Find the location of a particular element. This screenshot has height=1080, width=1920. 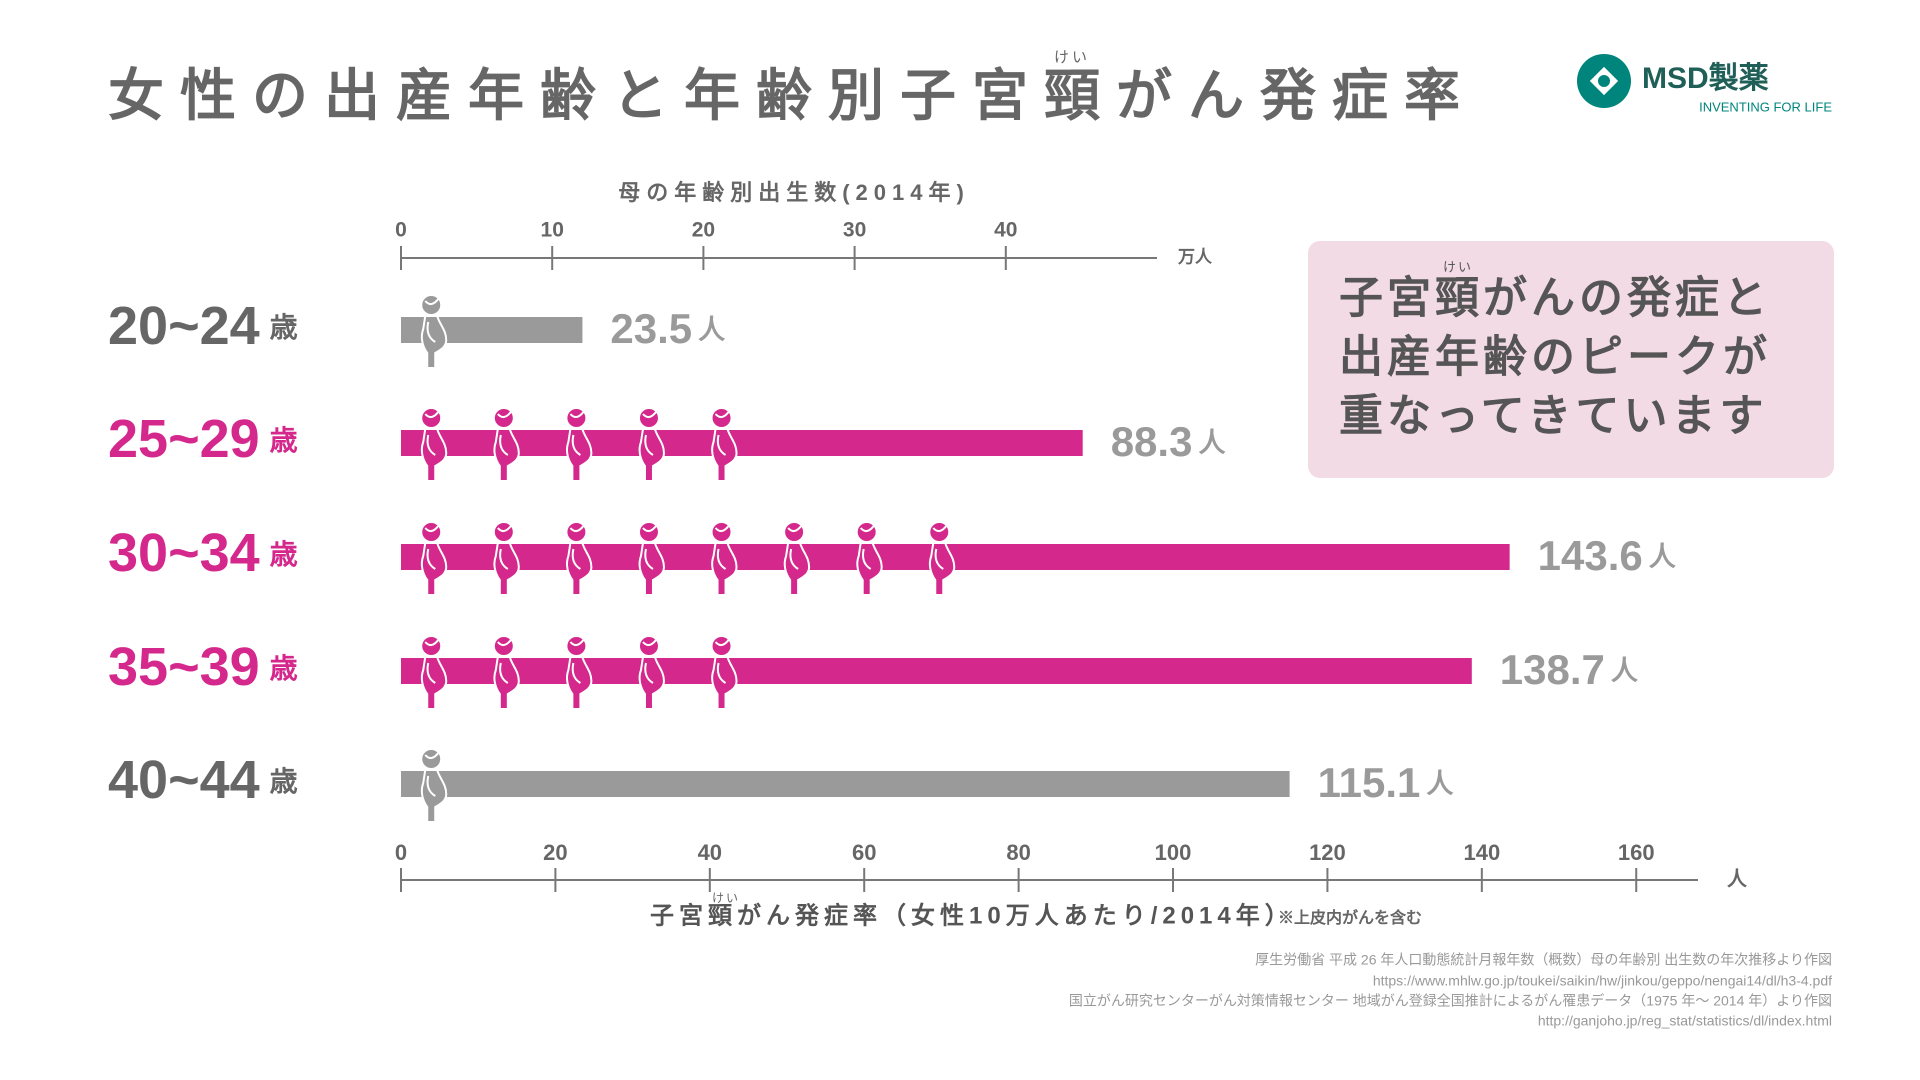

value-number: 138.7 is located at coordinates (1552, 669).